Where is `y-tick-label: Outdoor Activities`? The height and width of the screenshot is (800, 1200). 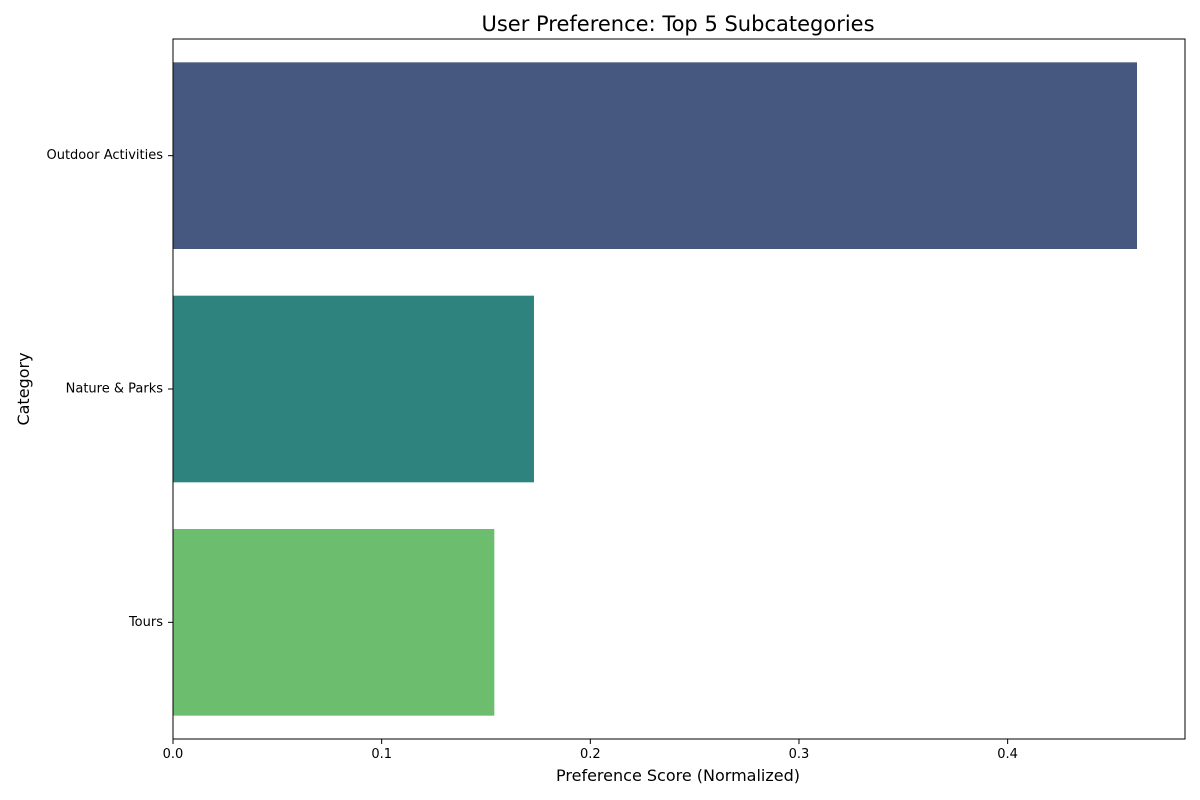 y-tick-label: Outdoor Activities is located at coordinates (104, 155).